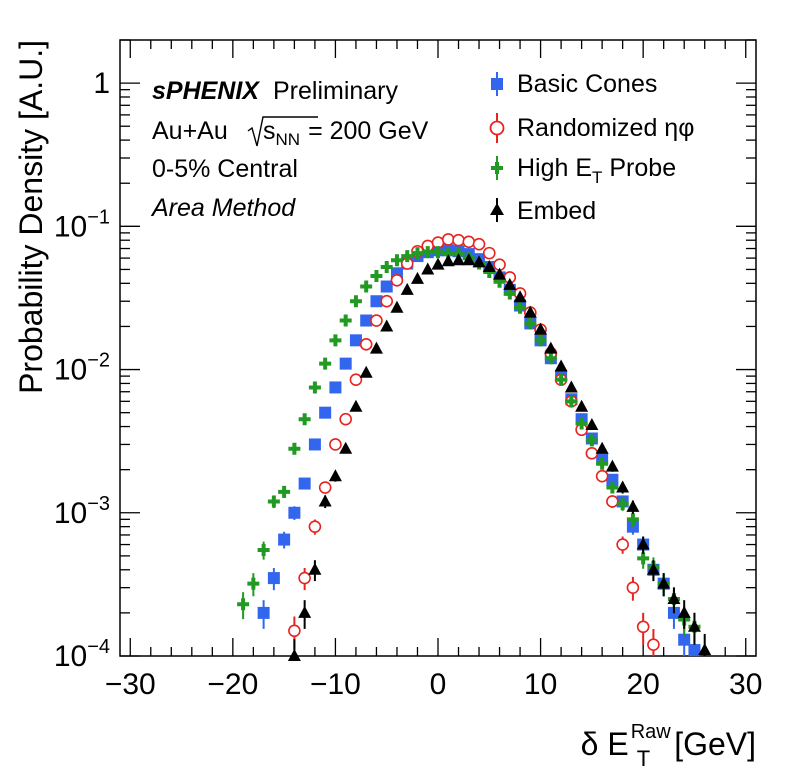  Describe the element at coordinates (269, 131) in the screenshot. I see `annotation-energy-s: s` at that location.